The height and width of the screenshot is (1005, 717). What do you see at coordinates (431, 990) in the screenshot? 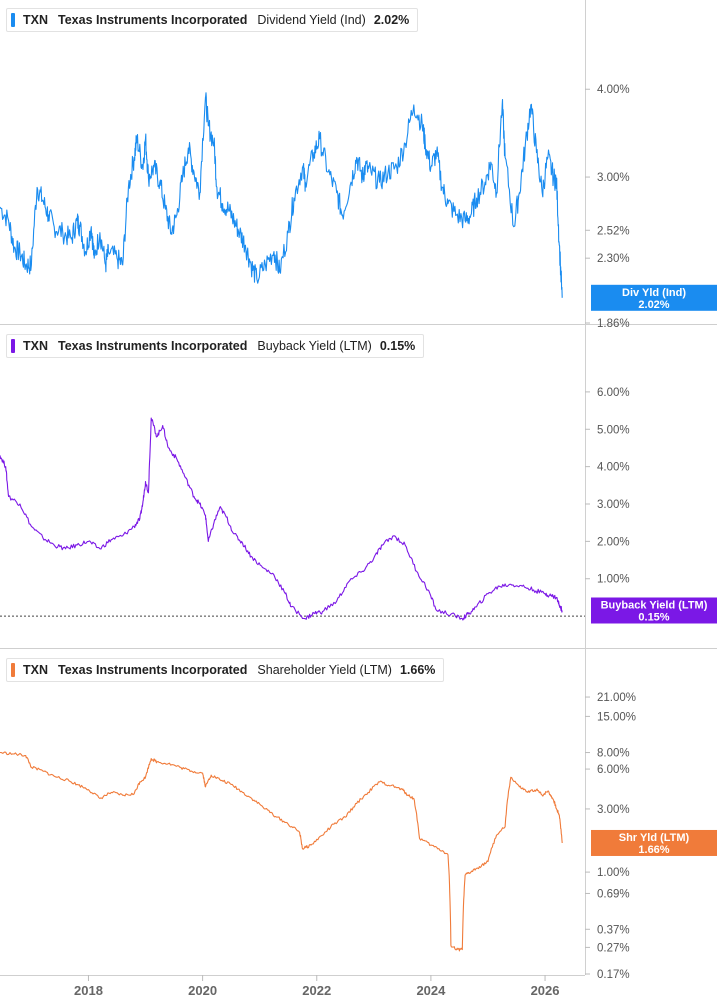
I see `x-tick-label: 2024` at bounding box center [431, 990].